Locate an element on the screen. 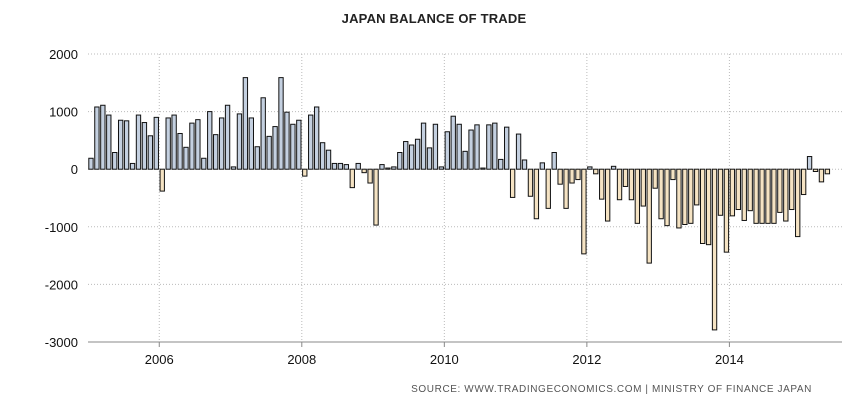  x-tick-label: 2010 is located at coordinates (444, 359).